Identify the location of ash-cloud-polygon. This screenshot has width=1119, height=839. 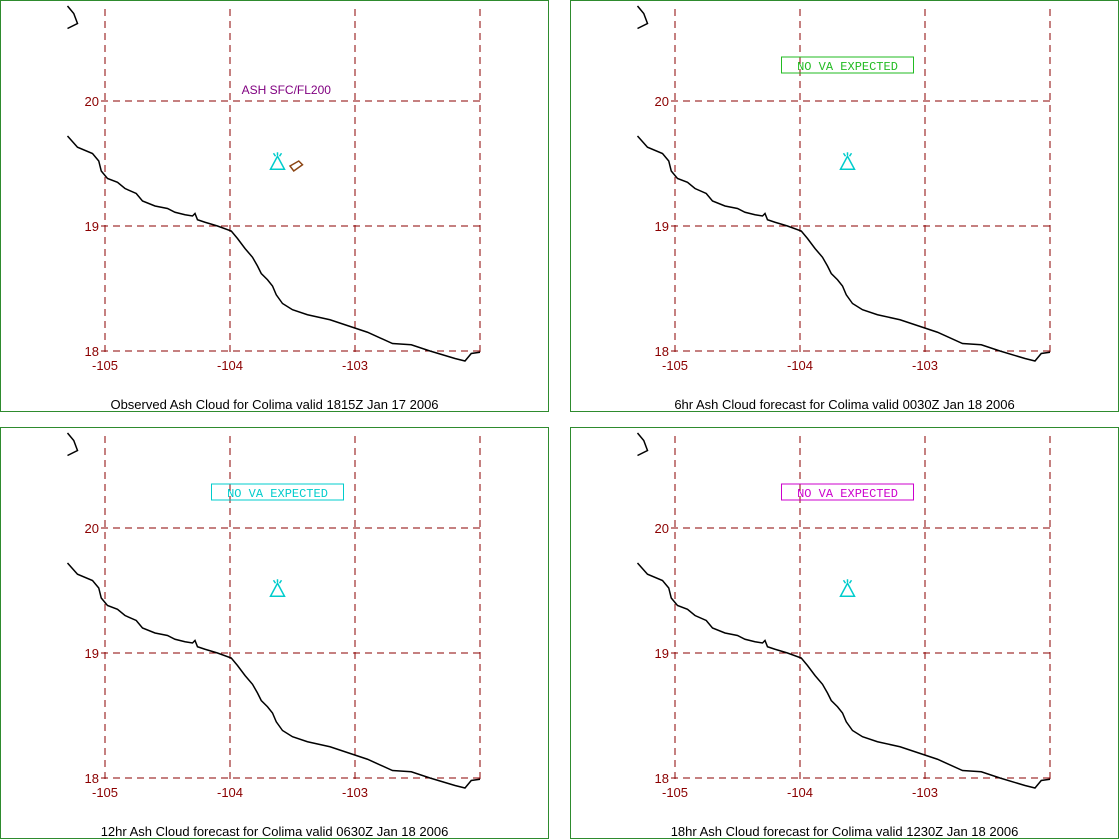
(296, 166).